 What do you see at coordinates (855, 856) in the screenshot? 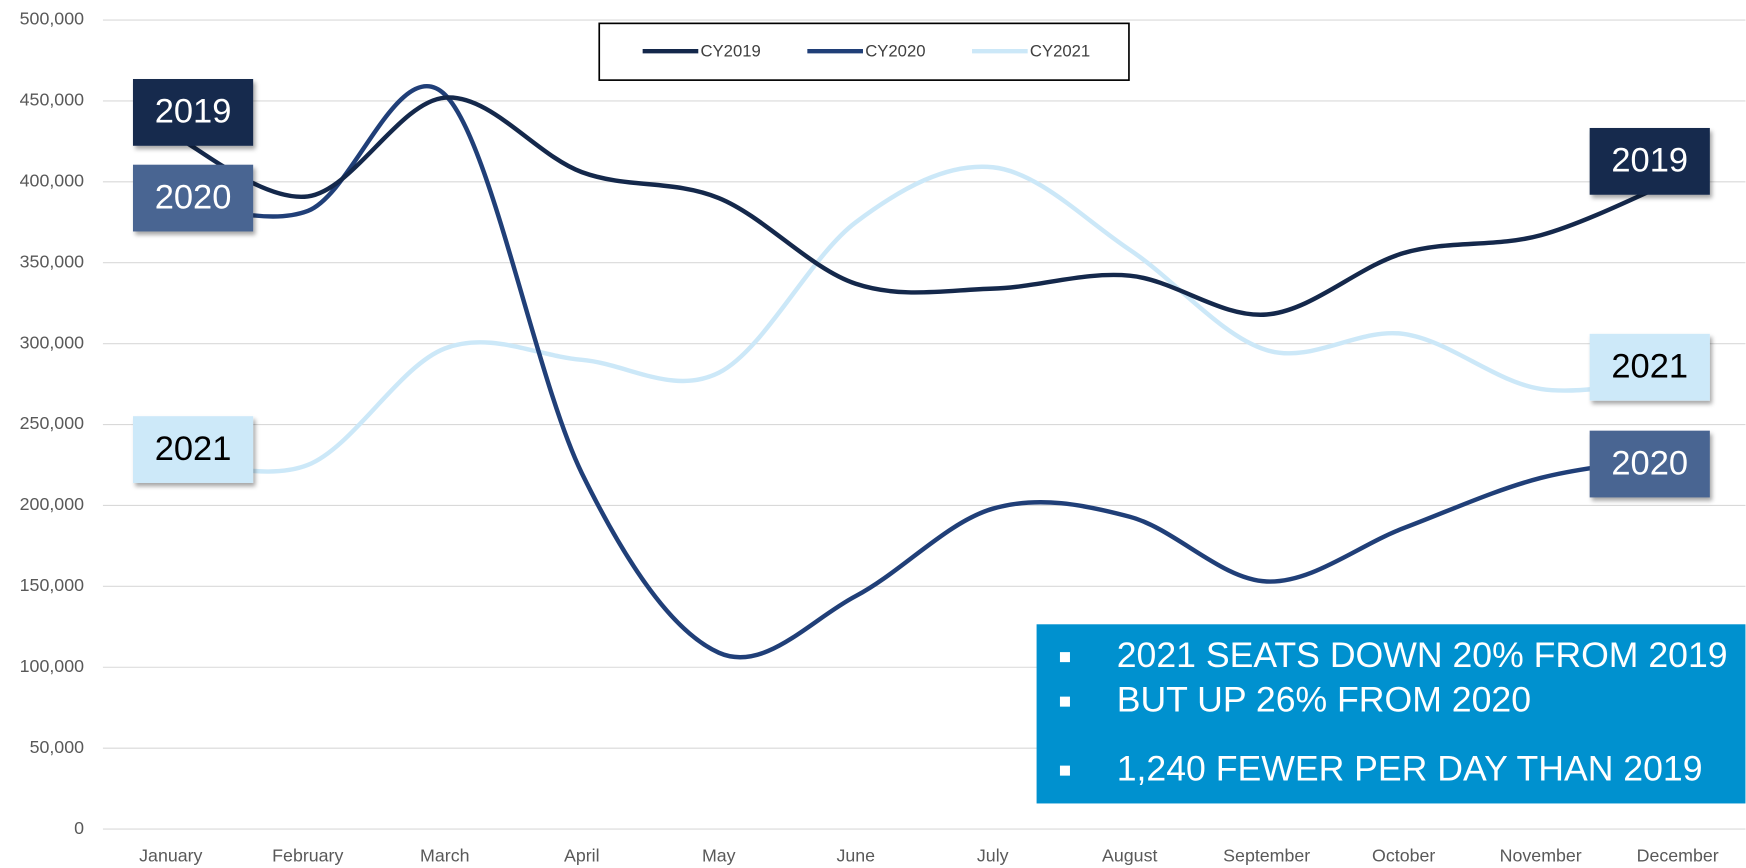
I see `x-tick-label: June` at bounding box center [855, 856].